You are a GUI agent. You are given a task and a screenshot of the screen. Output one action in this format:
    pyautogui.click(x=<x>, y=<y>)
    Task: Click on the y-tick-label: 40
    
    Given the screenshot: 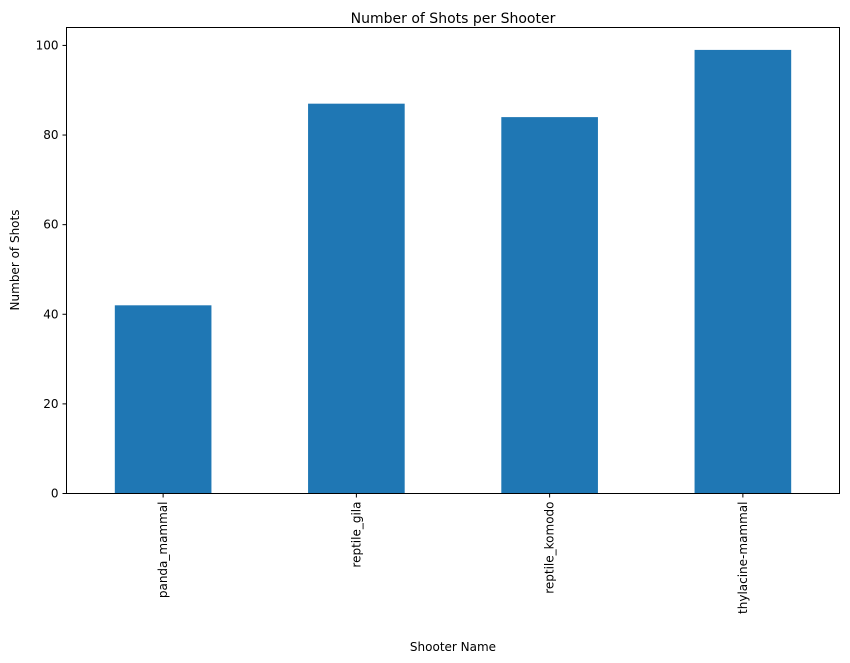 What is the action you would take?
    pyautogui.click(x=50, y=314)
    